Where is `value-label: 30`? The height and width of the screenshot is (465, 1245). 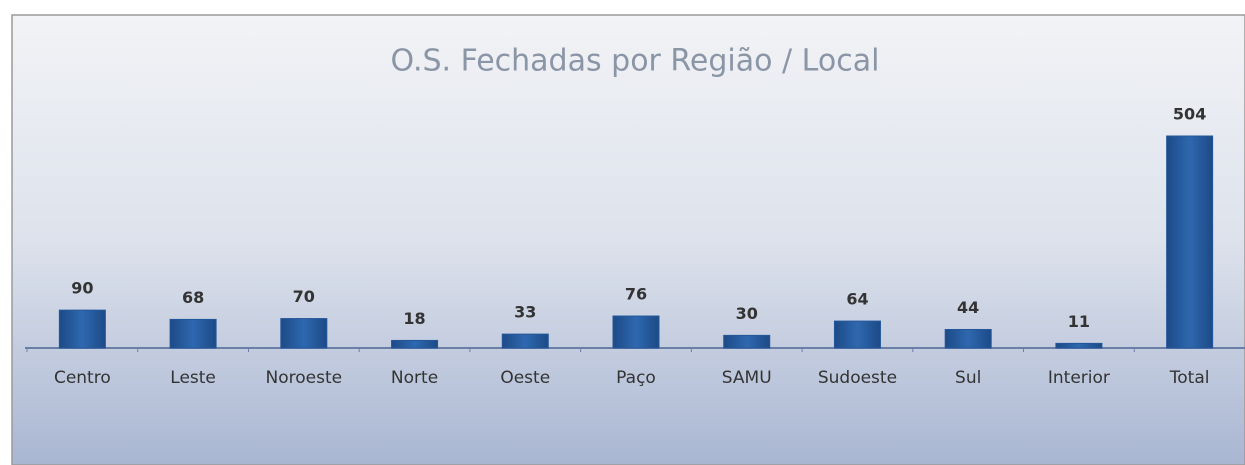
value-label: 30 is located at coordinates (747, 313).